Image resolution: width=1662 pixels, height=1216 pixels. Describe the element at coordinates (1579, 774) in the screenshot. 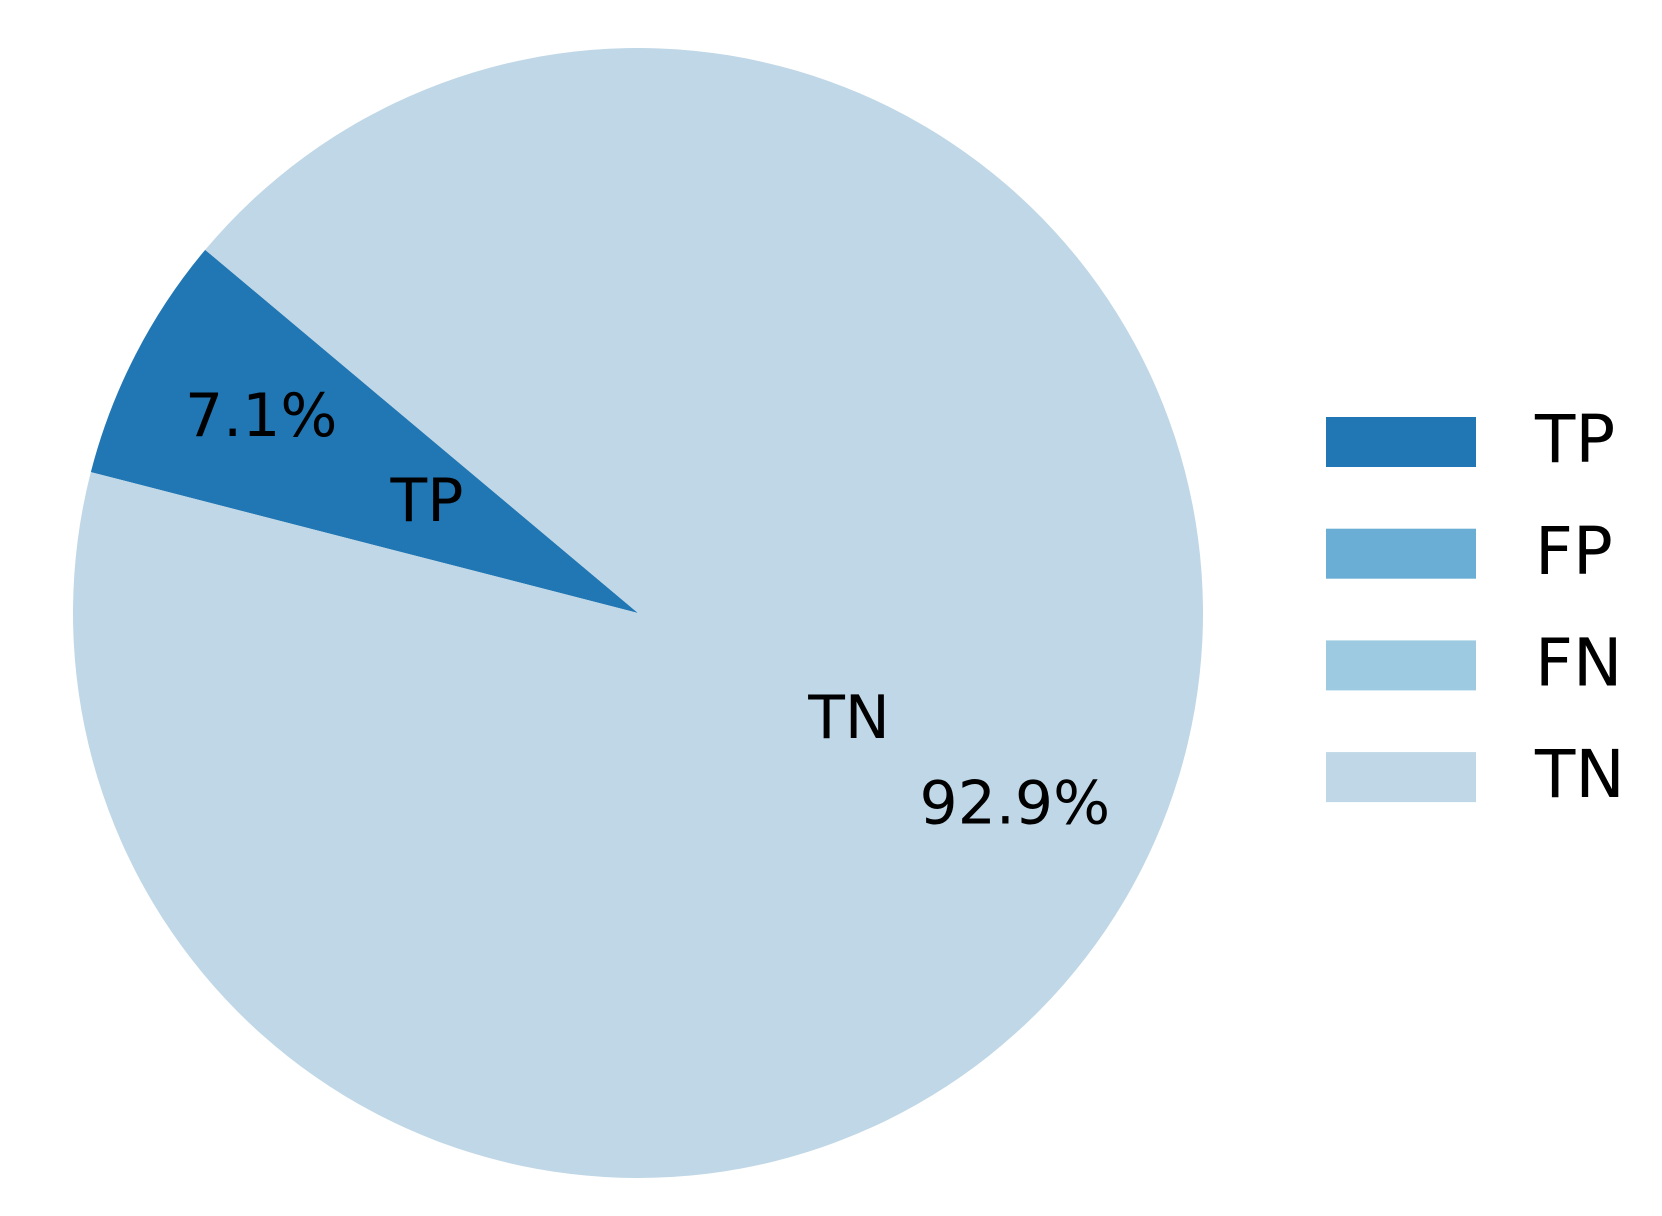

I see `legend-label: TN` at that location.